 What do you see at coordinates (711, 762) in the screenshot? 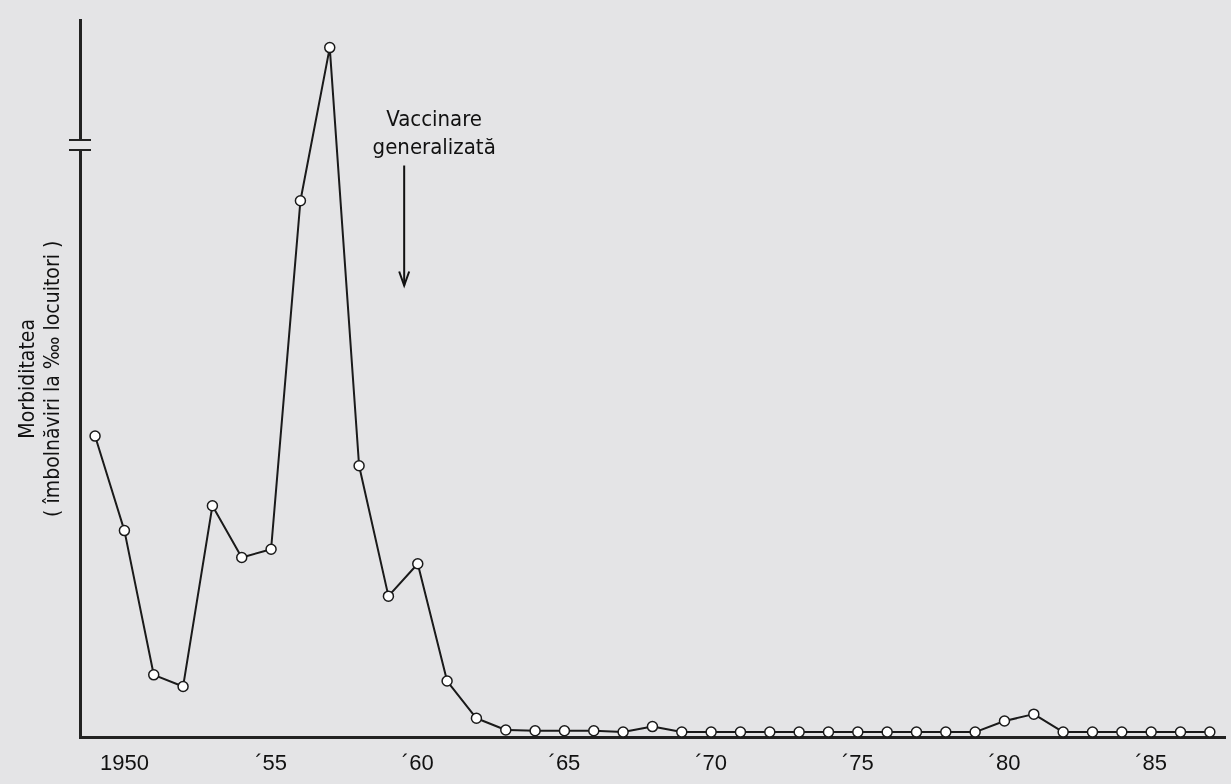
I see `x-tick-label: ´70` at bounding box center [711, 762].